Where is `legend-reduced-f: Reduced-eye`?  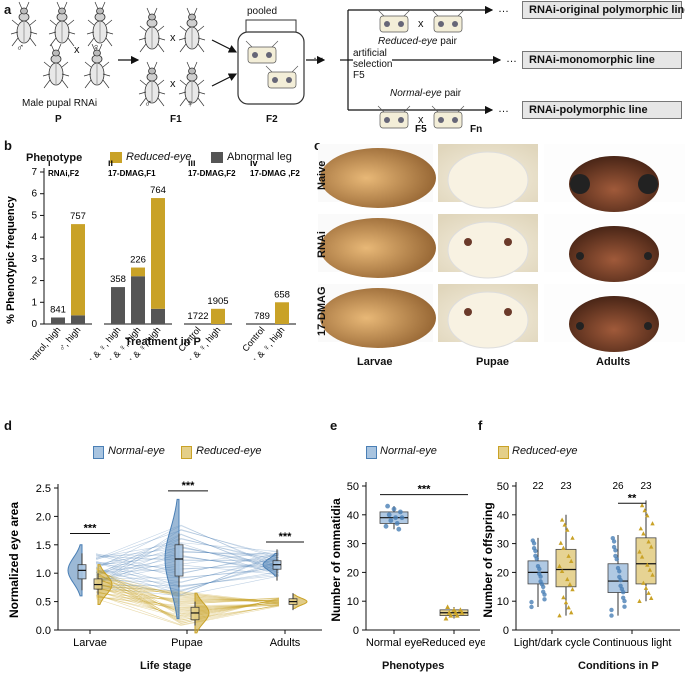 legend-reduced-f: Reduced-eye is located at coordinates (545, 451).